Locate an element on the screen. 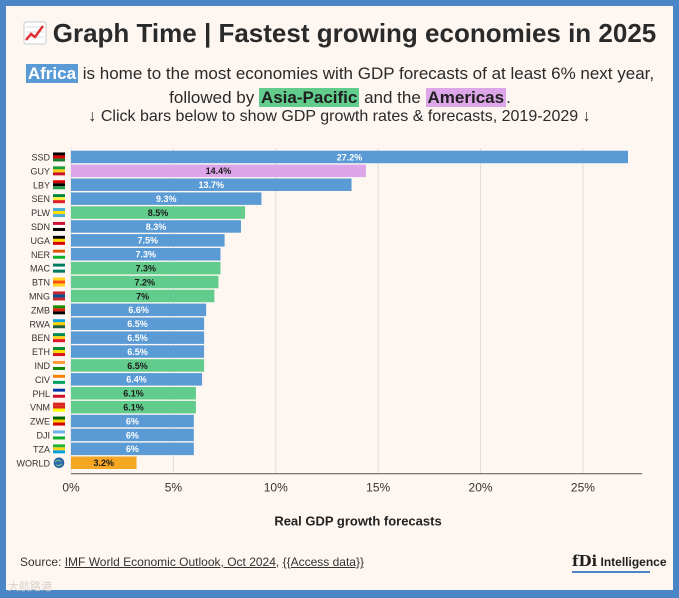  highlight-americas: Americas is located at coordinates (466, 97).